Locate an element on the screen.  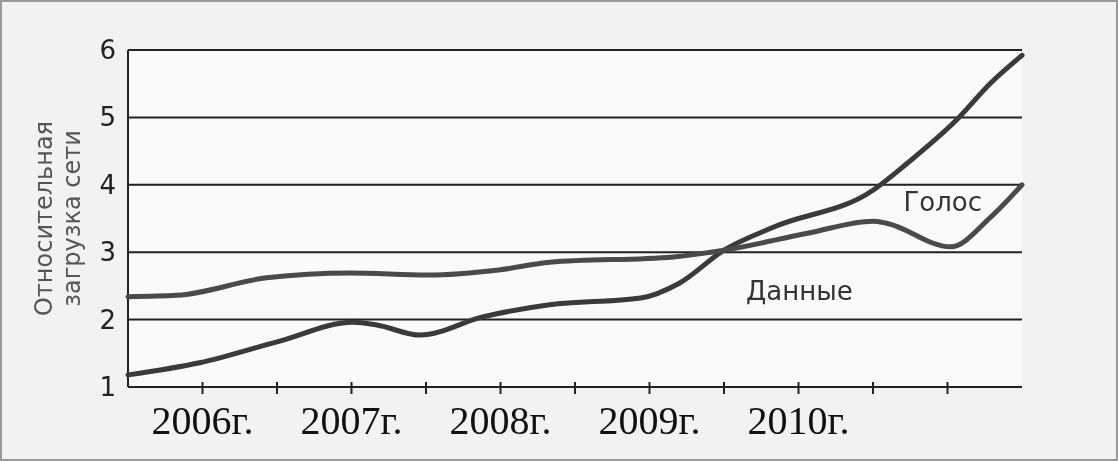
x-tick-label: 2008г. is located at coordinates (500, 420).